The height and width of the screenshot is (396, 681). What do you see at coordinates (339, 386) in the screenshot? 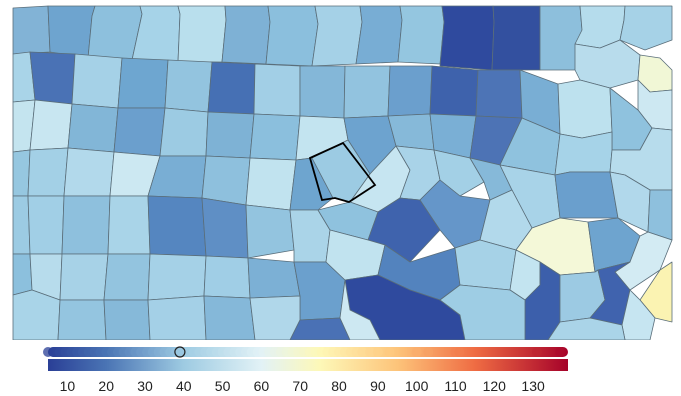
I see `legend-tick-label: 80` at bounding box center [339, 386].